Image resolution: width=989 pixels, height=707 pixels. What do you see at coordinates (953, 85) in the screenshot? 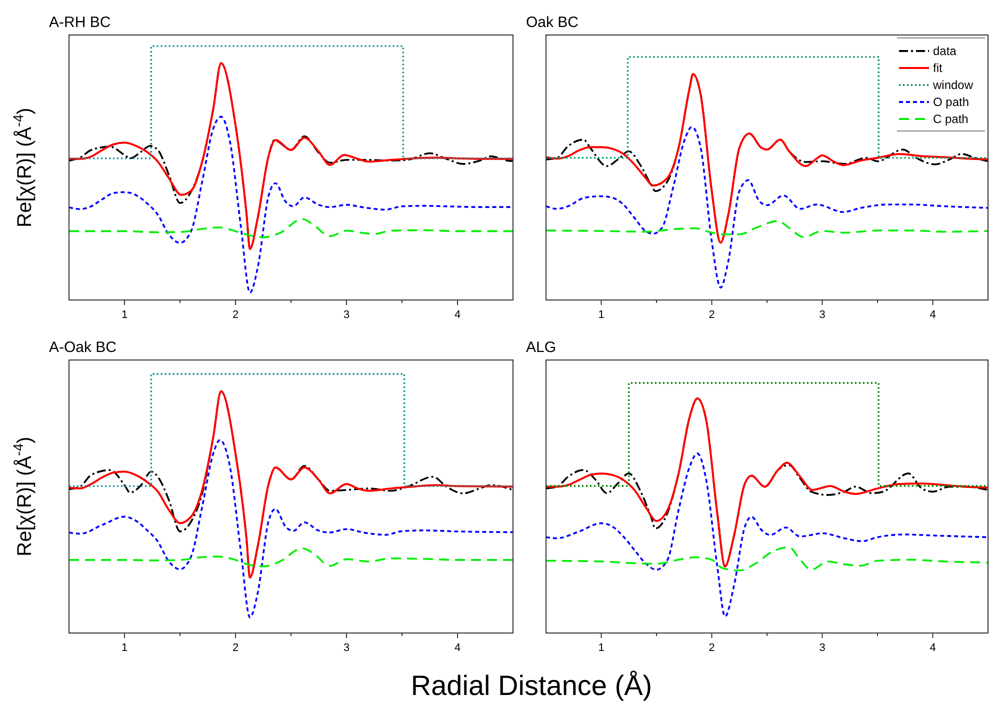
I see `legend-label: window` at bounding box center [953, 85].